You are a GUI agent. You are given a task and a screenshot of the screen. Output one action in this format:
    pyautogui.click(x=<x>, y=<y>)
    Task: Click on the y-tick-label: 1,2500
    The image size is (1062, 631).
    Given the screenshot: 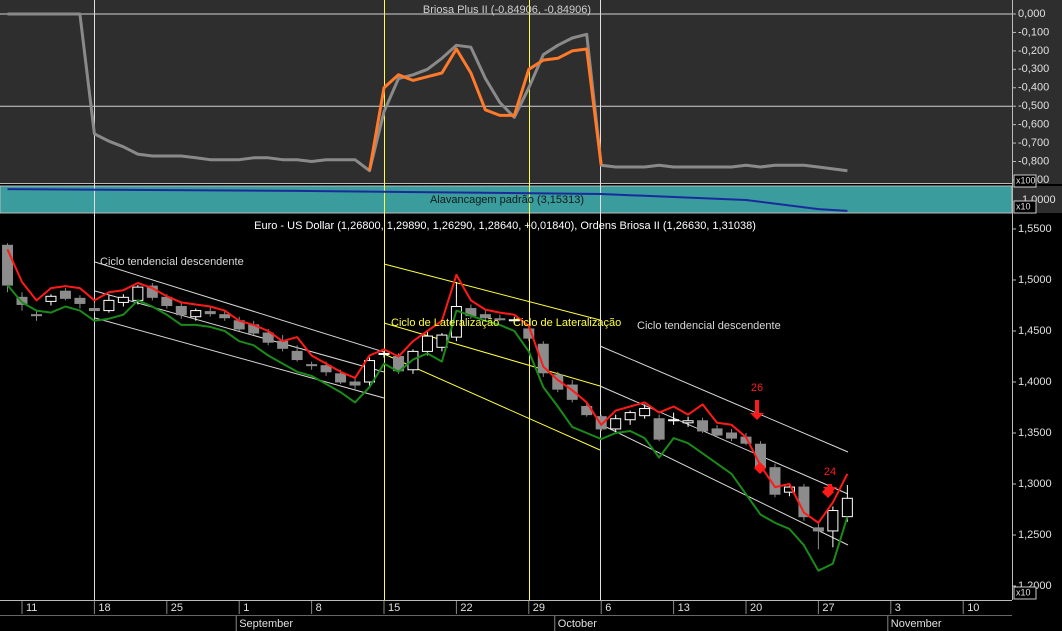 What is the action you would take?
    pyautogui.click(x=1035, y=535)
    